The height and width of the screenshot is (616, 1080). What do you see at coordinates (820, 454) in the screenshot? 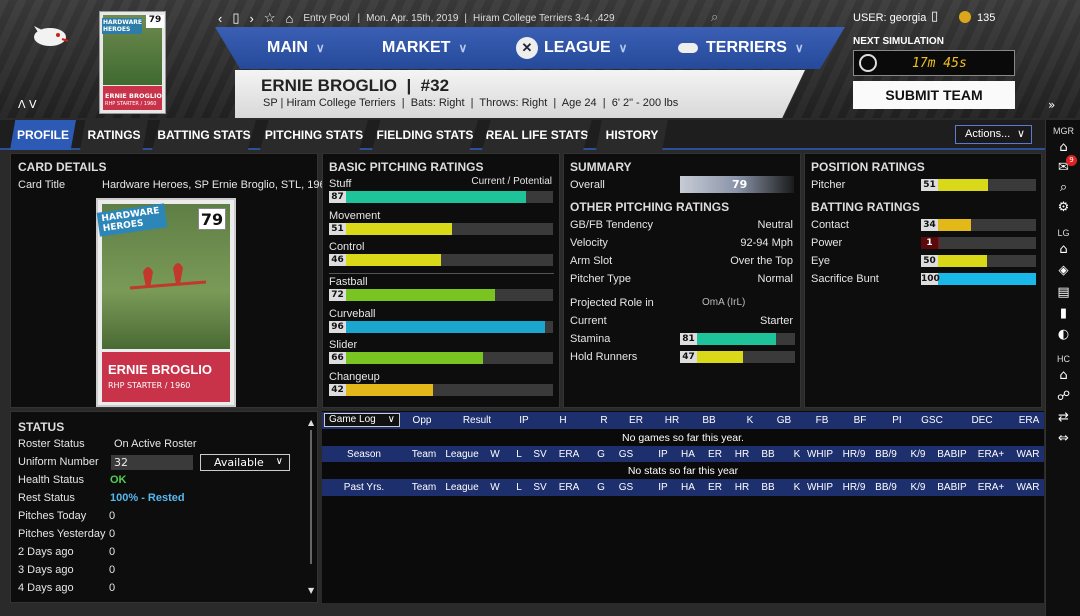
I see `season-stats-col-header: WHIP` at bounding box center [820, 454].